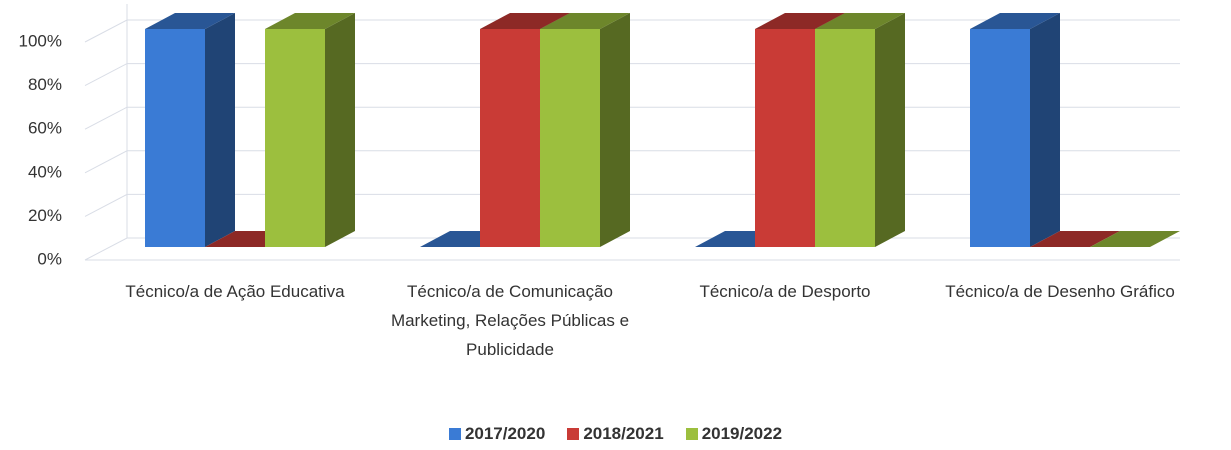 This screenshot has width=1231, height=450. Describe the element at coordinates (235, 291) in the screenshot. I see `x-tick-label: Técnico/a de Ação Educativa` at that location.